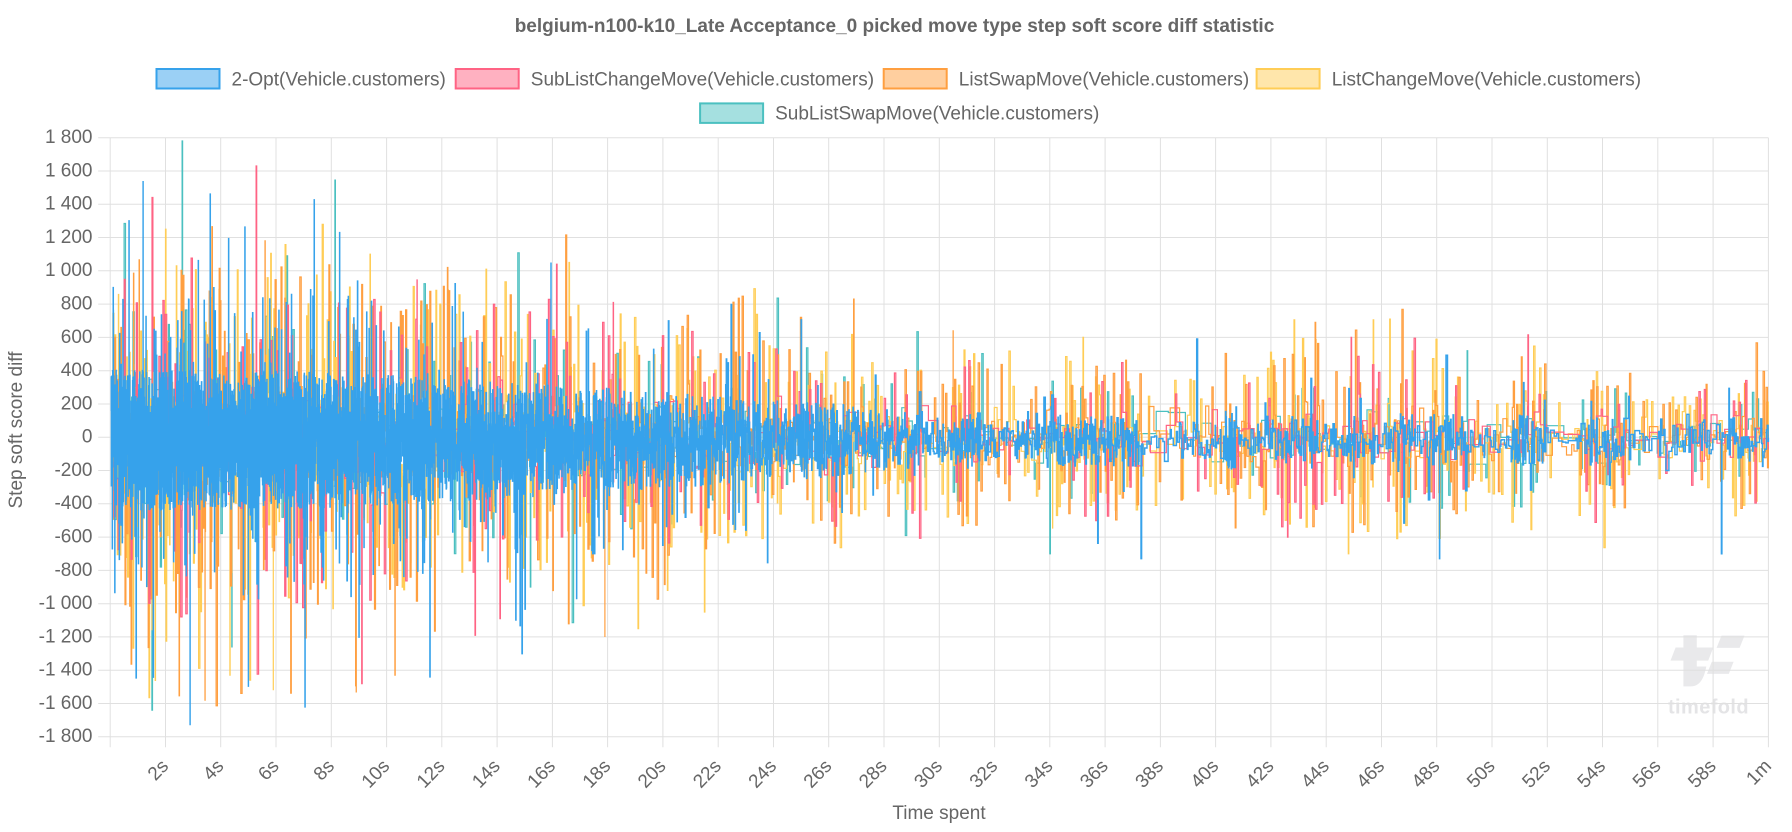 The height and width of the screenshot is (832, 1792). I want to click on svg-text:SubListChangeMove(Vehicle.cust: SubListChangeMove(Vehicle.customers), so click(702, 79).